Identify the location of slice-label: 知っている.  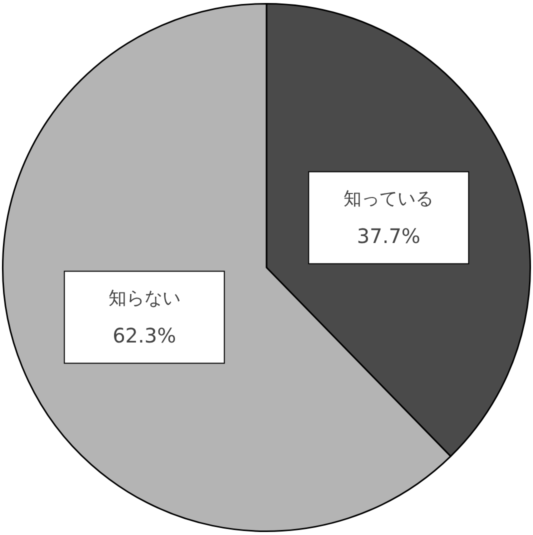
(389, 199).